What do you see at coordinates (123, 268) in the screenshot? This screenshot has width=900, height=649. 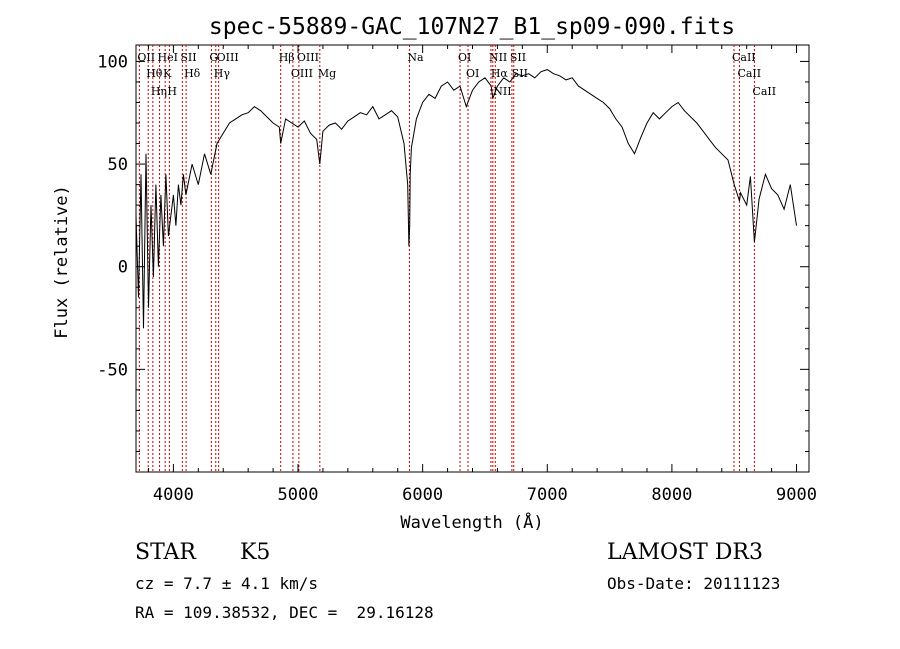 I see `y-tick-label: 0` at bounding box center [123, 268].